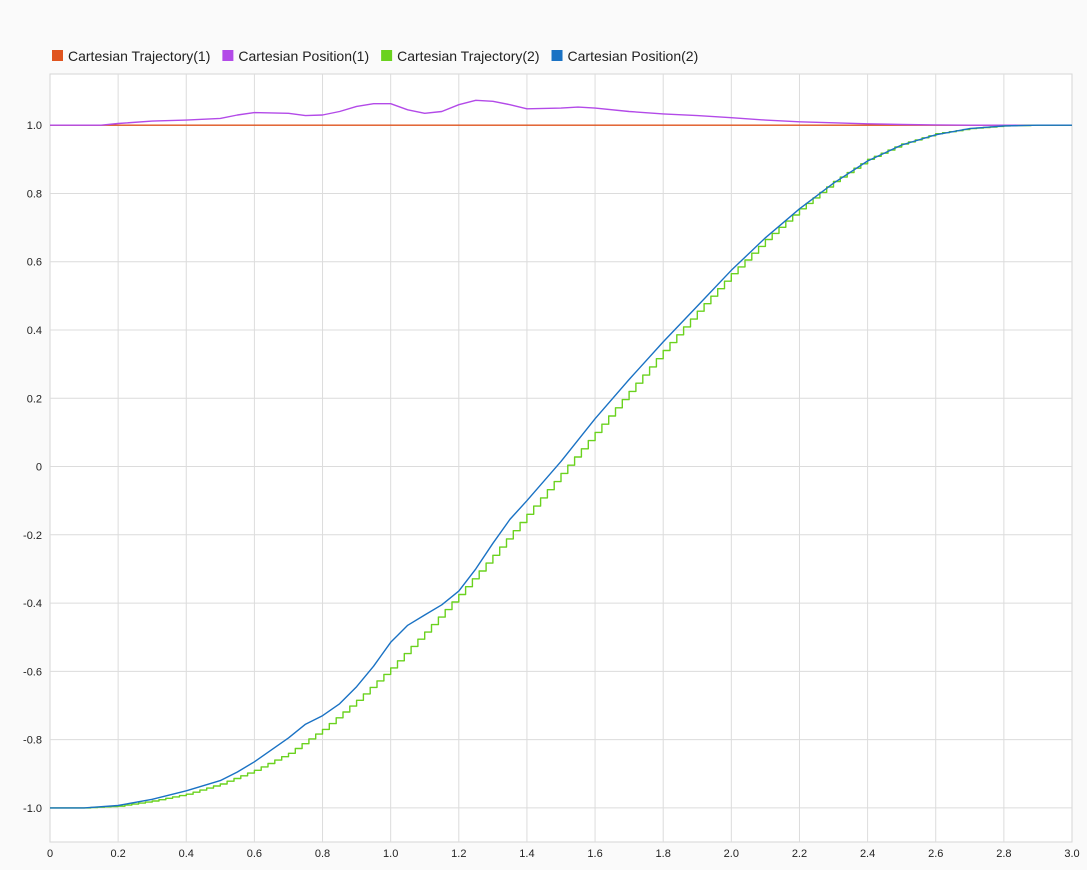 Image resolution: width=1087 pixels, height=870 pixels. I want to click on y-tick-label: -0.6, so click(32, 672).